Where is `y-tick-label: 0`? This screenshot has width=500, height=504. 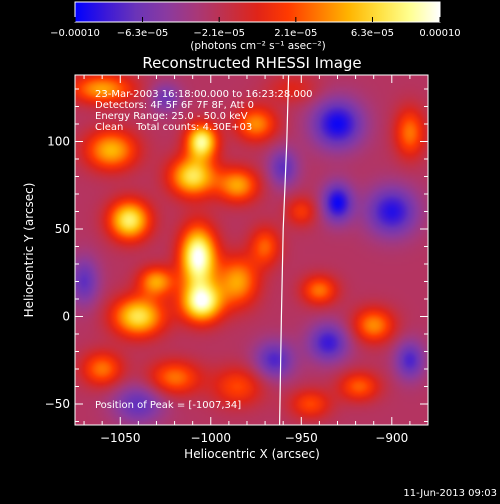
y-tick-label: 0 is located at coordinates (66, 317).